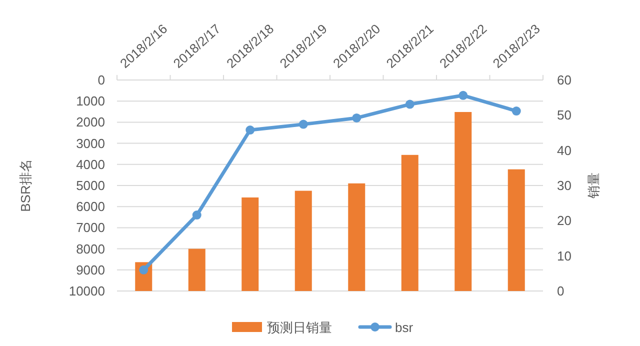 The image size is (640, 346). I want to click on y2-tick-label: 0, so click(560, 291).